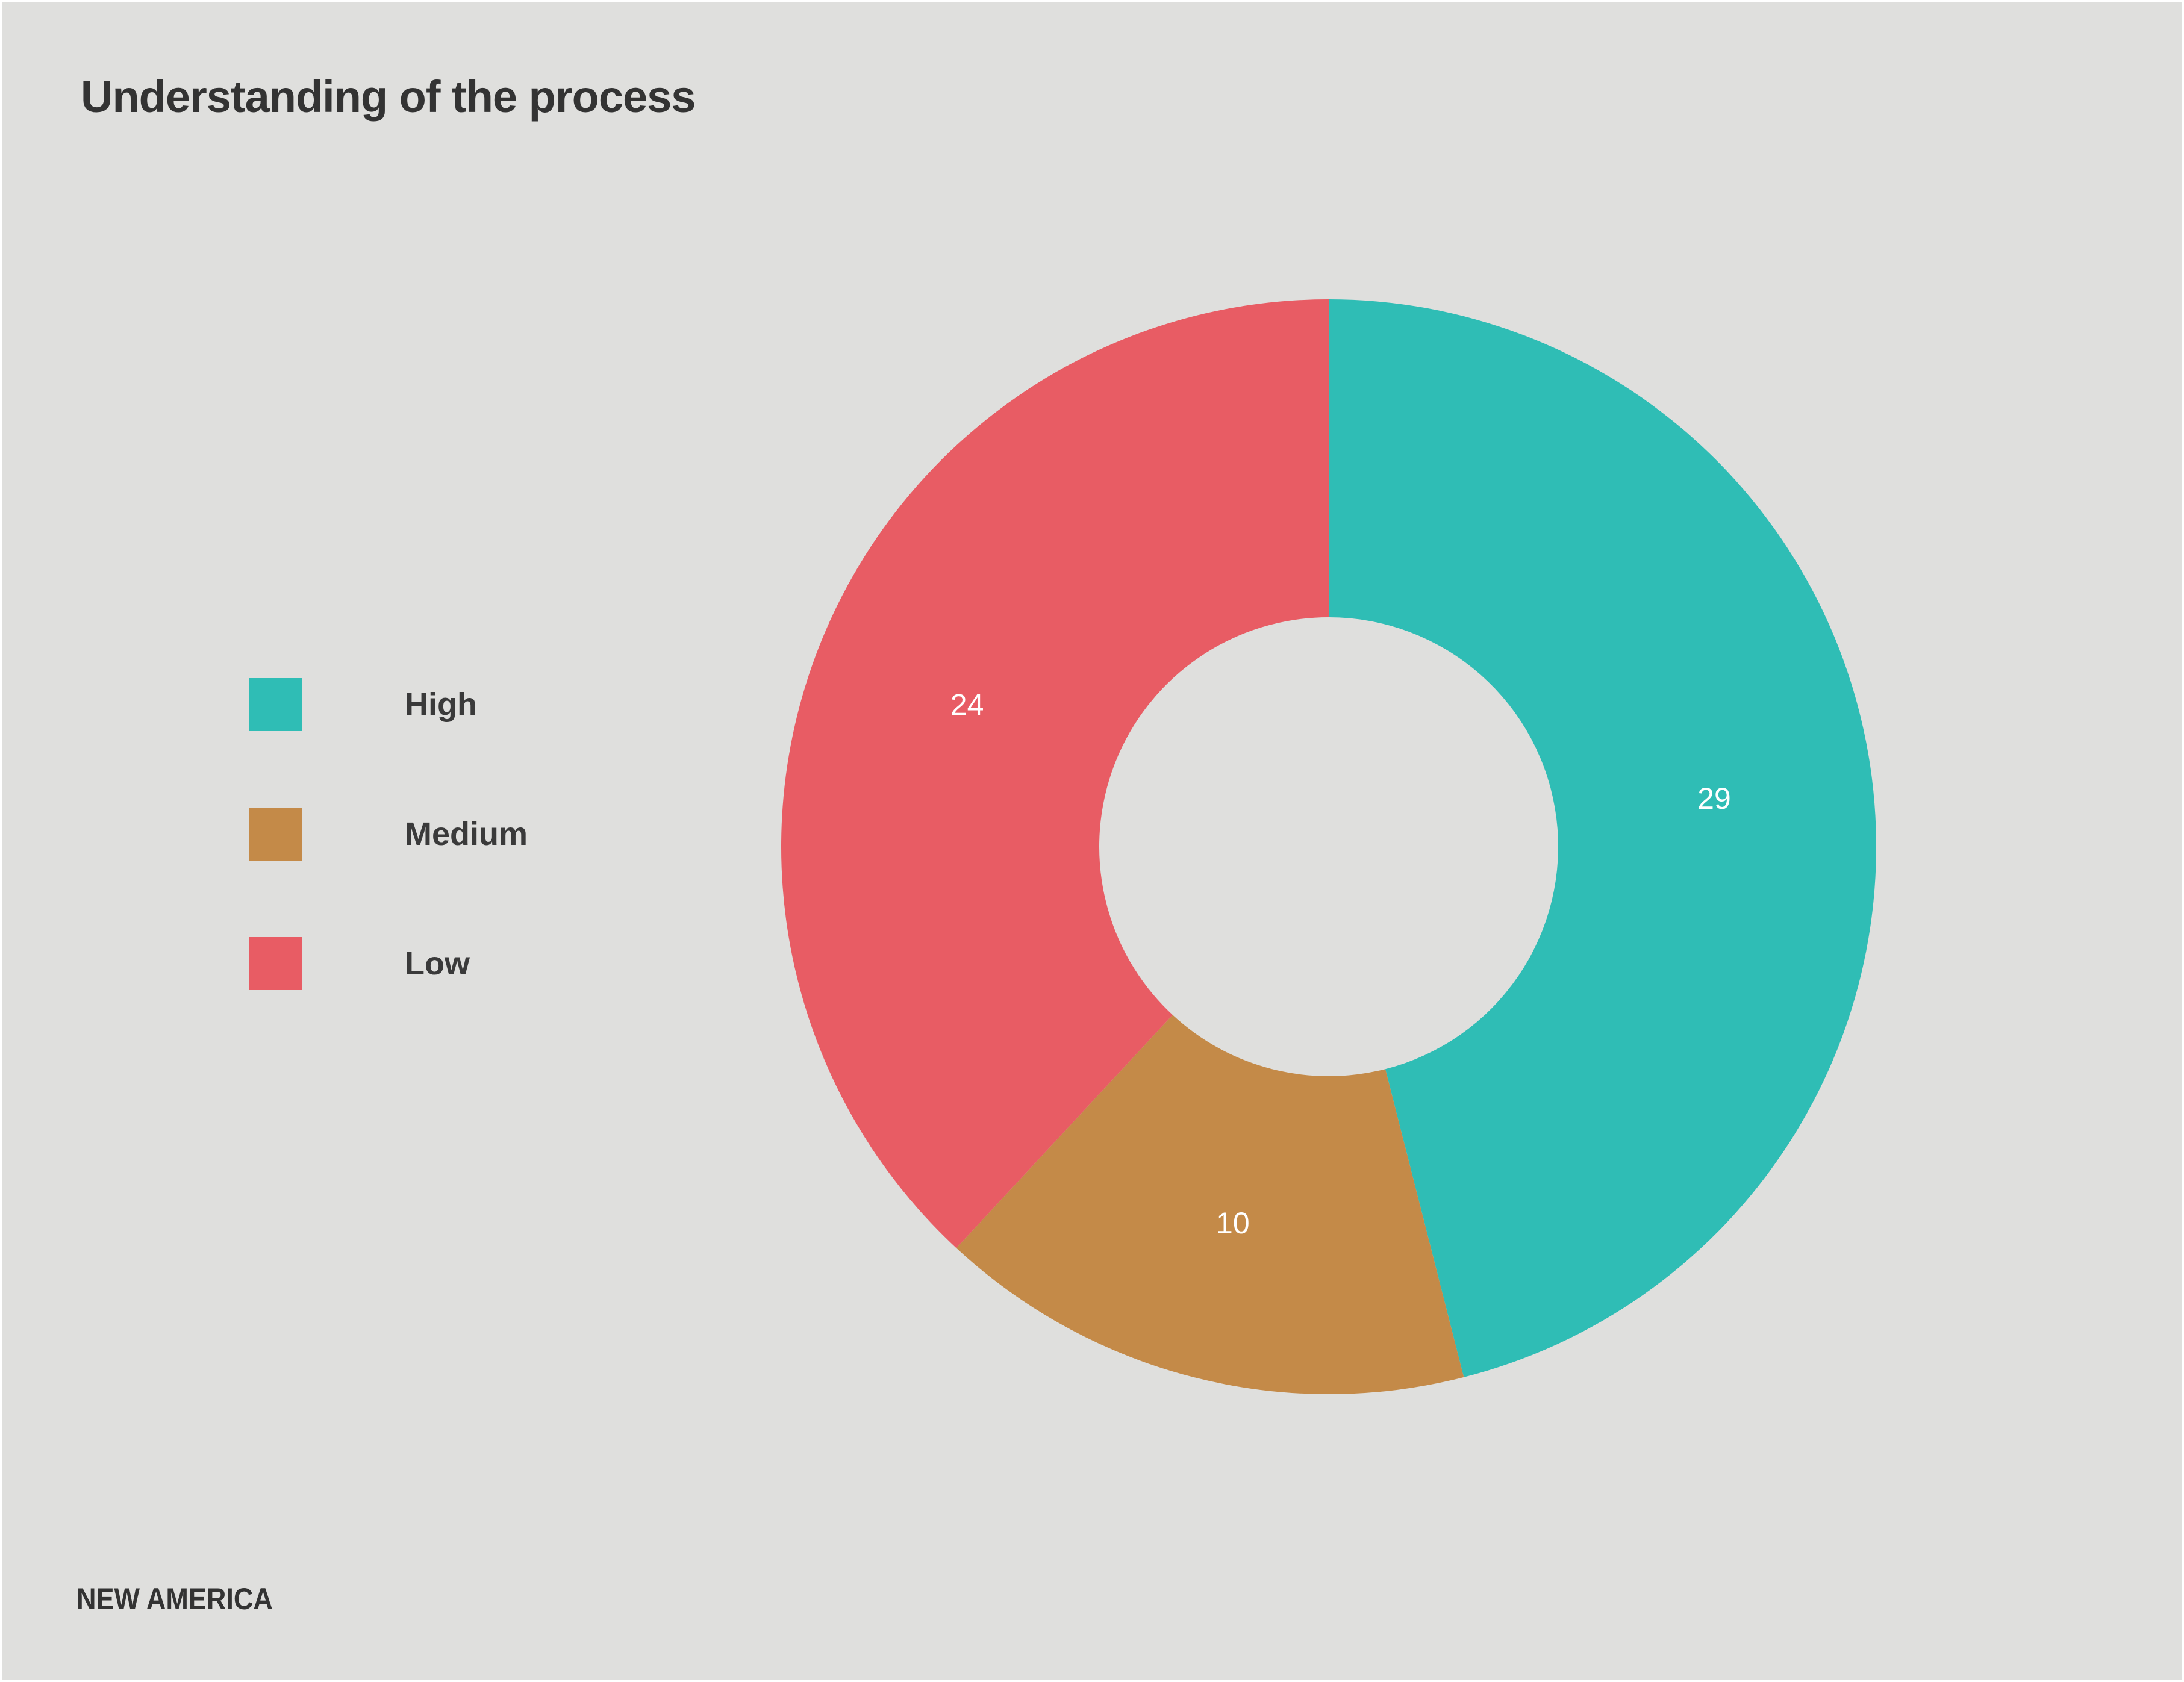 Image resolution: width=2184 pixels, height=1682 pixels. What do you see at coordinates (275, 704) in the screenshot?
I see `legend-swatch-high` at bounding box center [275, 704].